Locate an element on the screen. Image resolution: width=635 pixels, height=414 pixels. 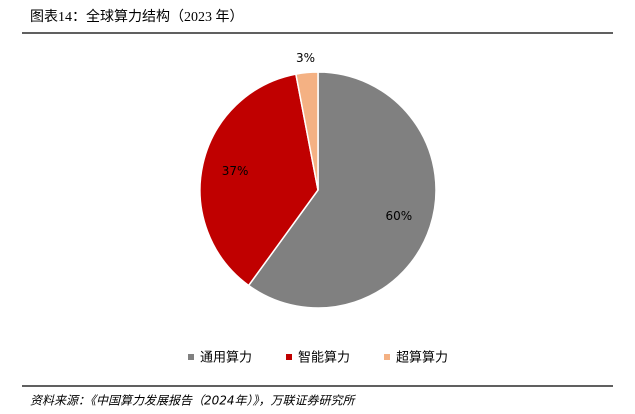
legend-label: 智能算力 is located at coordinates (324, 358).